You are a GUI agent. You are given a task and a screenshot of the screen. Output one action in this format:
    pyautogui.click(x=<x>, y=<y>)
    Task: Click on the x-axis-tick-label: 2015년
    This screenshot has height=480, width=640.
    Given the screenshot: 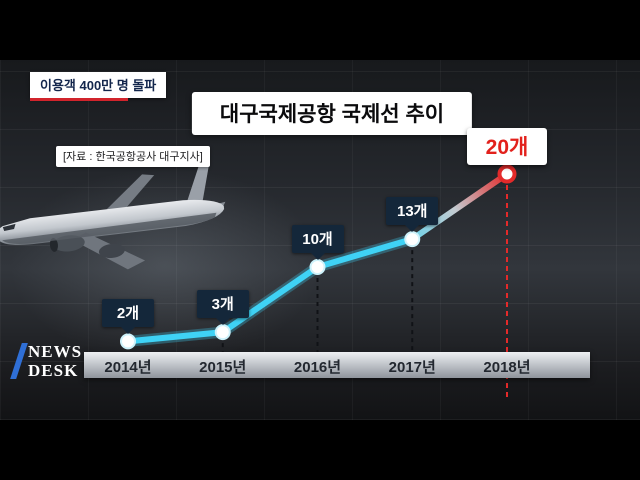 What is the action you would take?
    pyautogui.click(x=223, y=367)
    